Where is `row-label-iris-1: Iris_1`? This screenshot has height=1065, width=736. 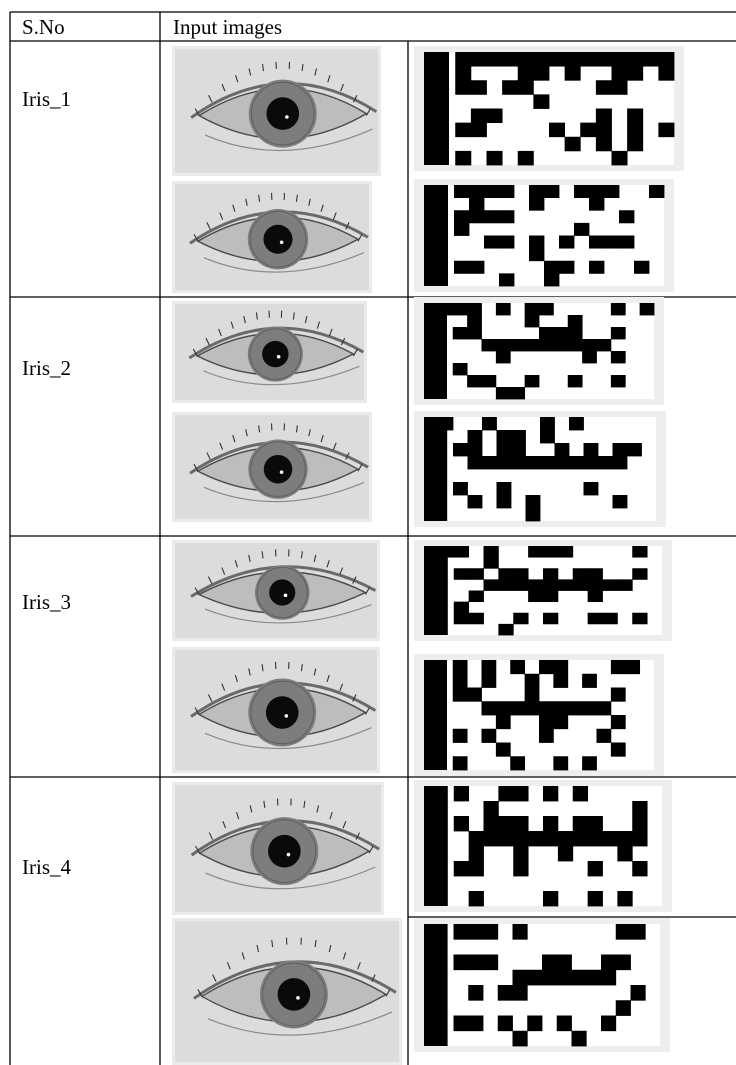 row-label-iris-1: Iris_1 is located at coordinates (46, 99).